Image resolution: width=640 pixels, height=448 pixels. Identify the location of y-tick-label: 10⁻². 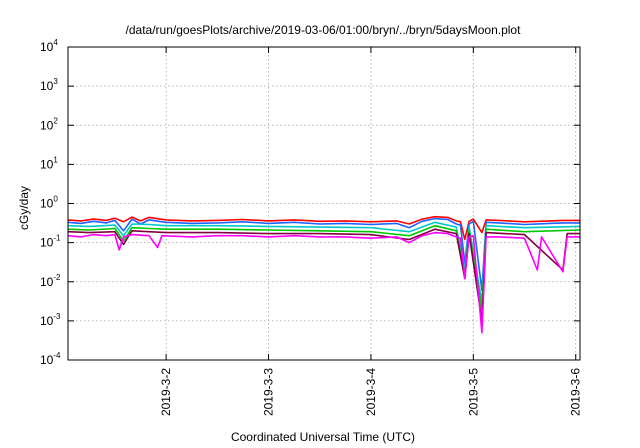
(50, 281).